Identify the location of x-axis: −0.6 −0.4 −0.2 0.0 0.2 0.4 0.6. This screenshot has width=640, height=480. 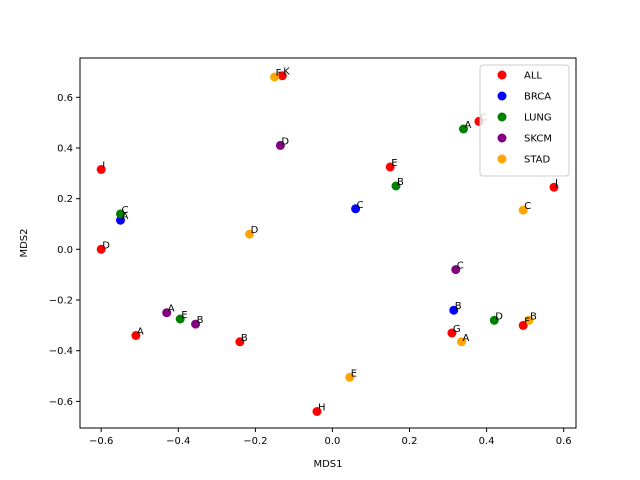
(330, 437).